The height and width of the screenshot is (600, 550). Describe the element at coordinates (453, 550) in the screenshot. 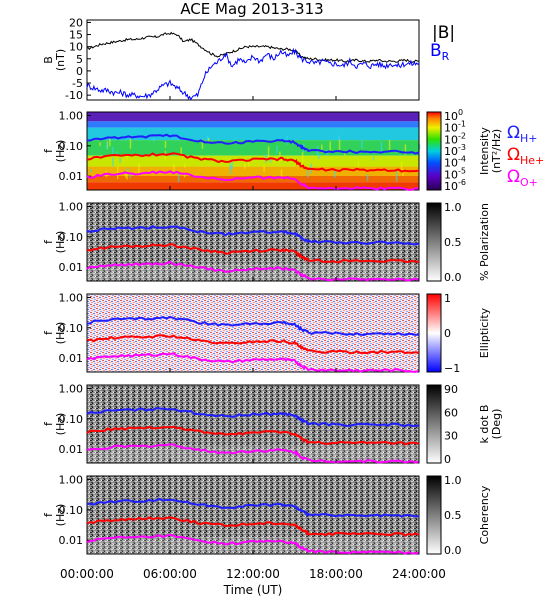

I see `colorbar-tick-label: 0.0` at that location.